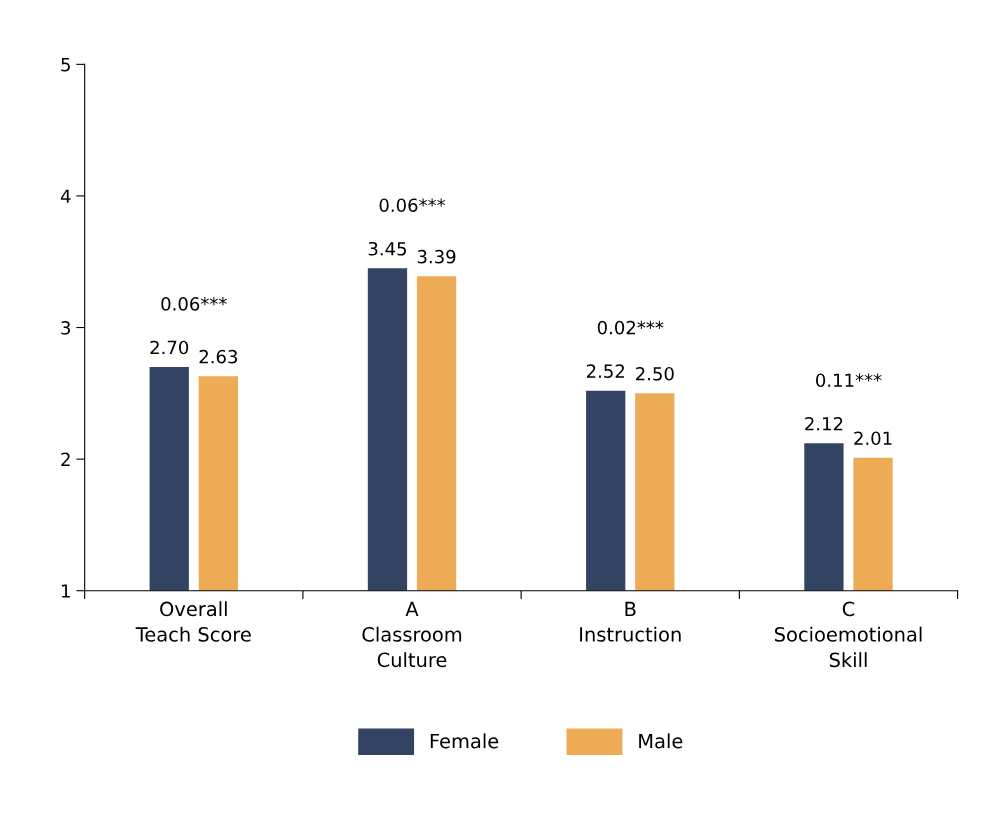 The image size is (1008, 825). Describe the element at coordinates (849, 380) in the screenshot. I see `annotation: 0.11***` at that location.